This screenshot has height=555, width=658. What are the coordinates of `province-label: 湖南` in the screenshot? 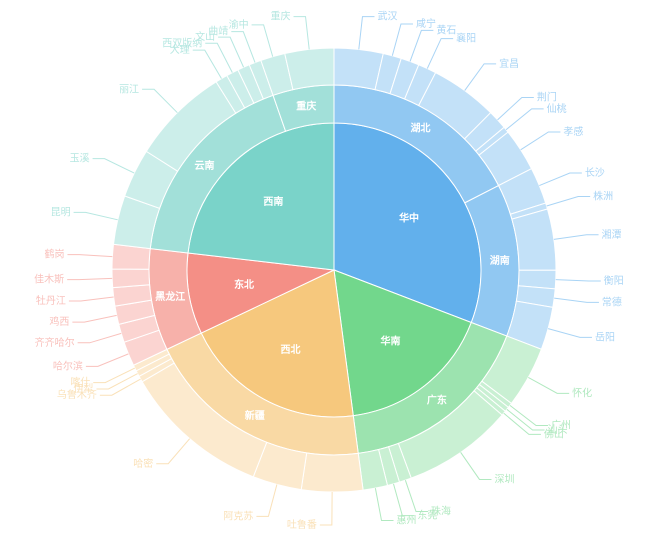 It's located at (500, 260).